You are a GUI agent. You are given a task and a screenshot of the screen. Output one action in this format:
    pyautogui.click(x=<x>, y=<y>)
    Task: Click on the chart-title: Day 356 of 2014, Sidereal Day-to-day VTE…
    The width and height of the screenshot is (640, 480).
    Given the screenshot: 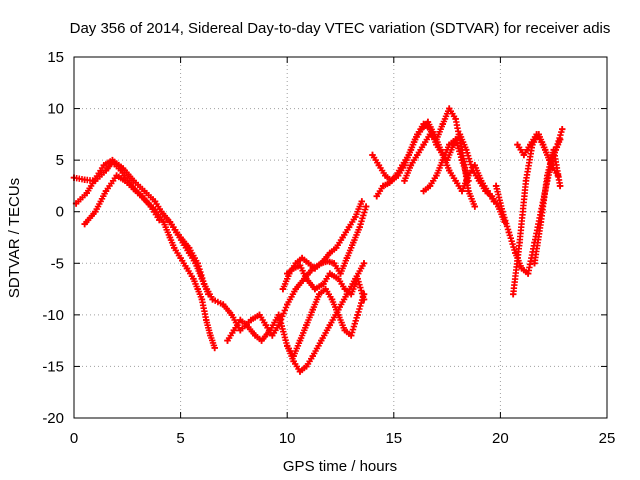 What is the action you would take?
    pyautogui.click(x=340, y=28)
    